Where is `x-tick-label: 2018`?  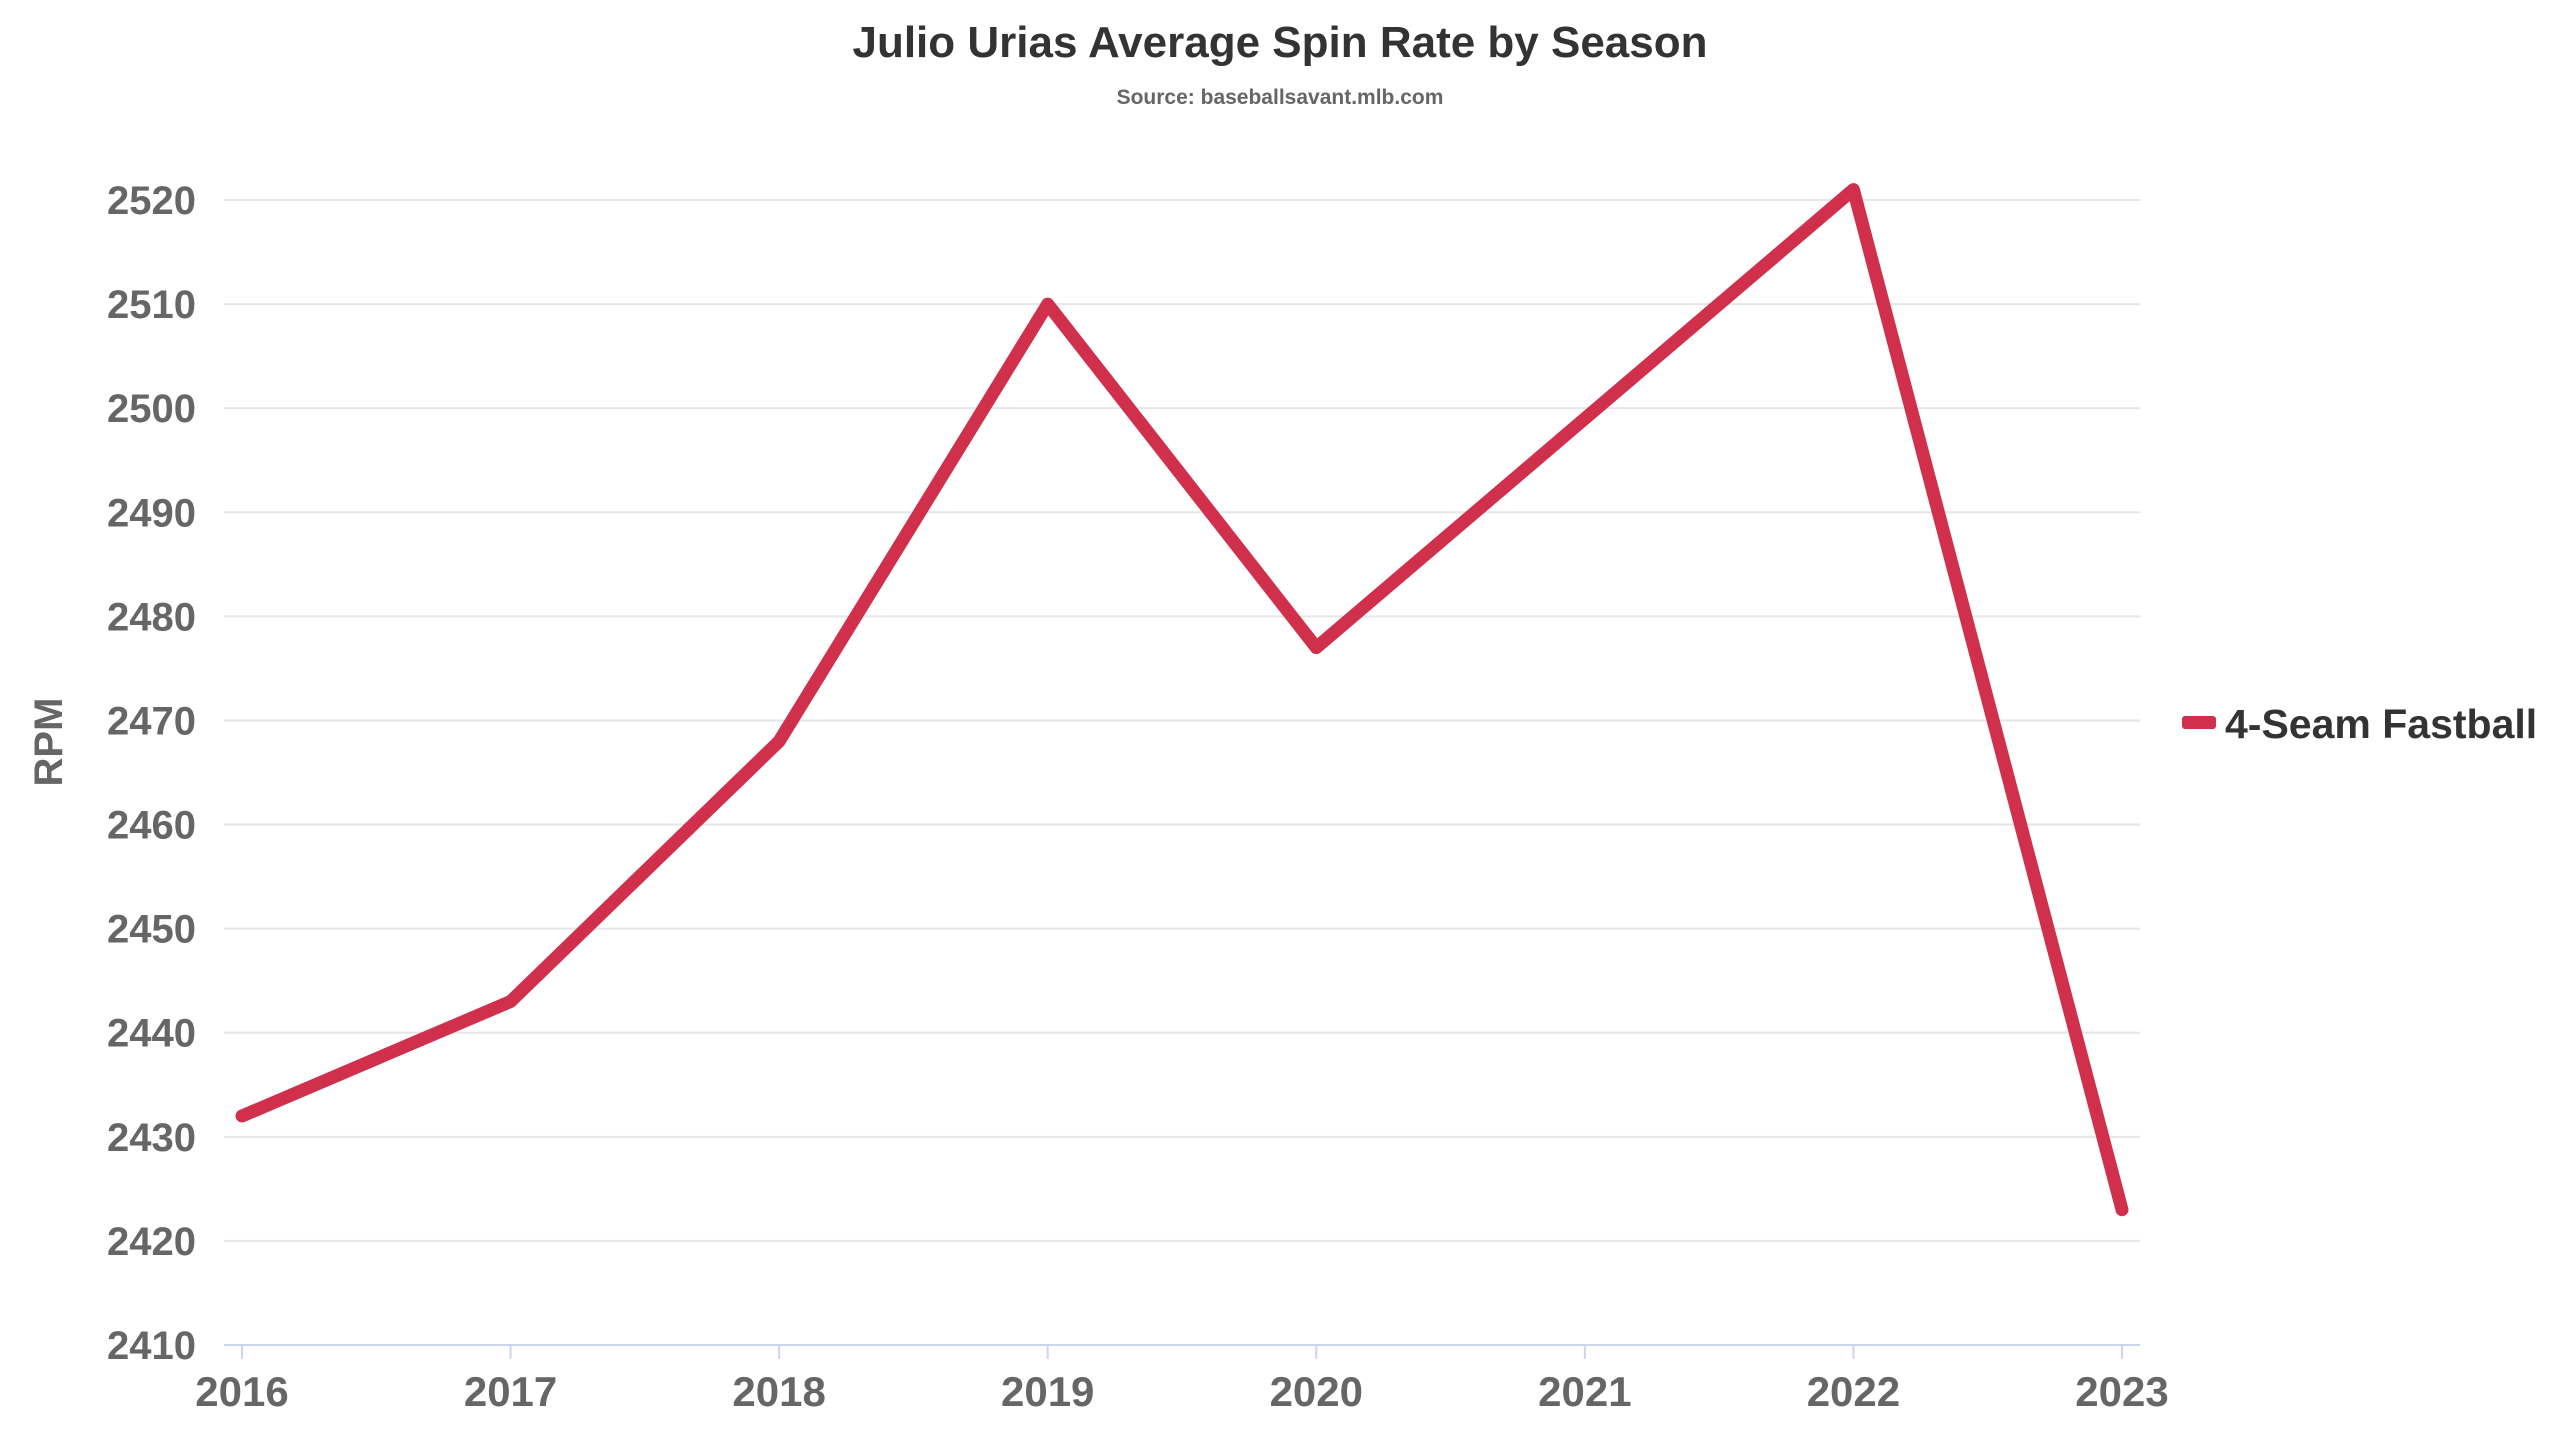
x-tick-label: 2018 is located at coordinates (778, 1391).